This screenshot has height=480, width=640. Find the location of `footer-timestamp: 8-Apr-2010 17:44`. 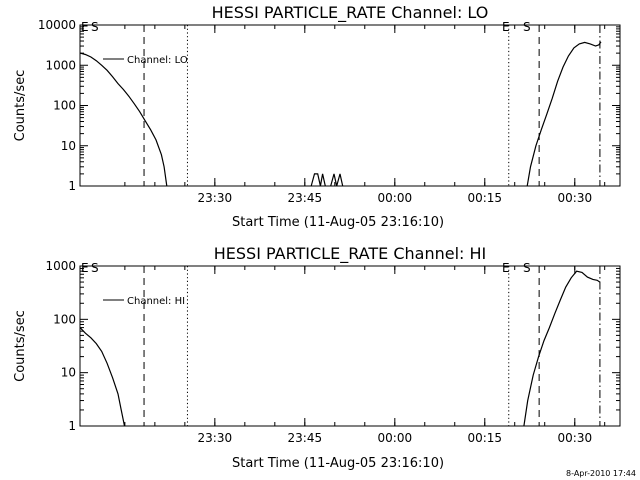

footer-timestamp: 8-Apr-2010 17:44 is located at coordinates (601, 473).